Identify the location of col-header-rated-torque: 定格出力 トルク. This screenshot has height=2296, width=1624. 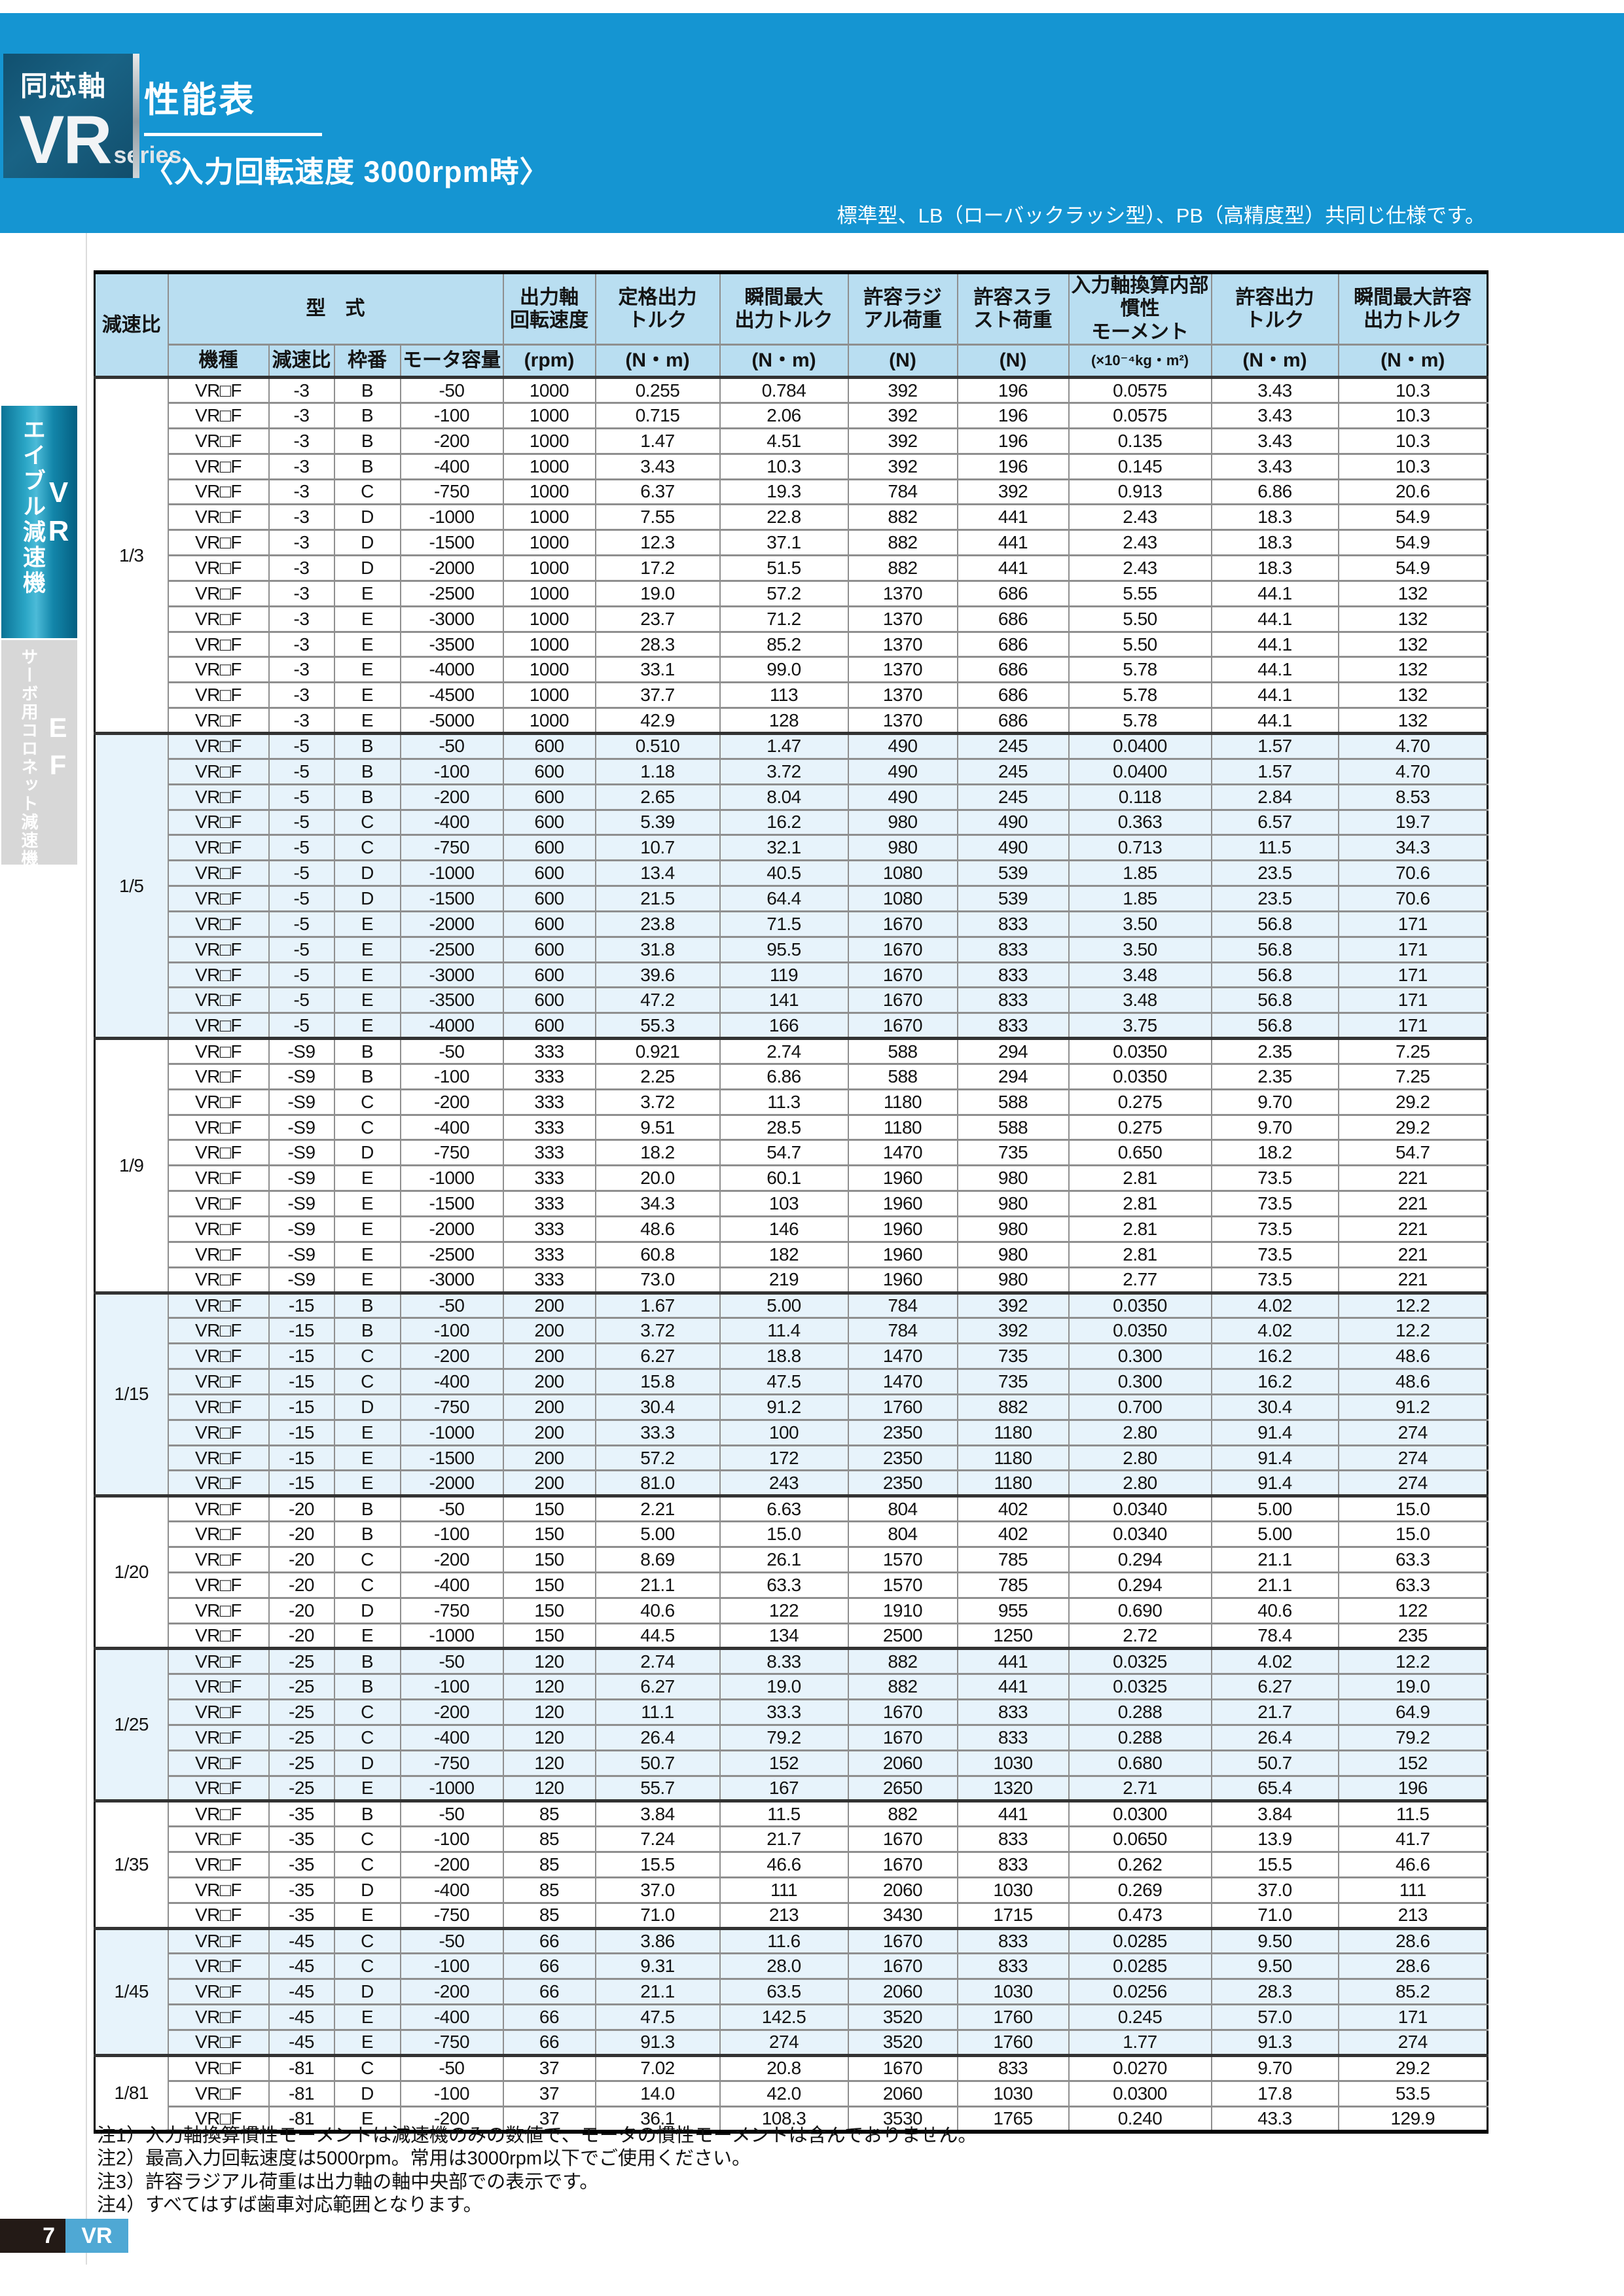
(657, 308).